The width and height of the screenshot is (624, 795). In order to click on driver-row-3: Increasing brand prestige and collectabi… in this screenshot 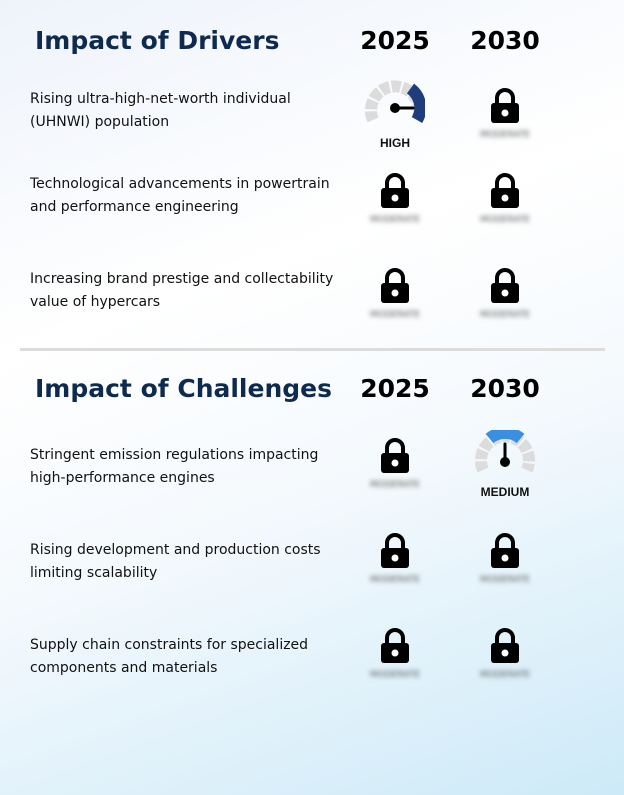, I will do `click(312, 313)`.